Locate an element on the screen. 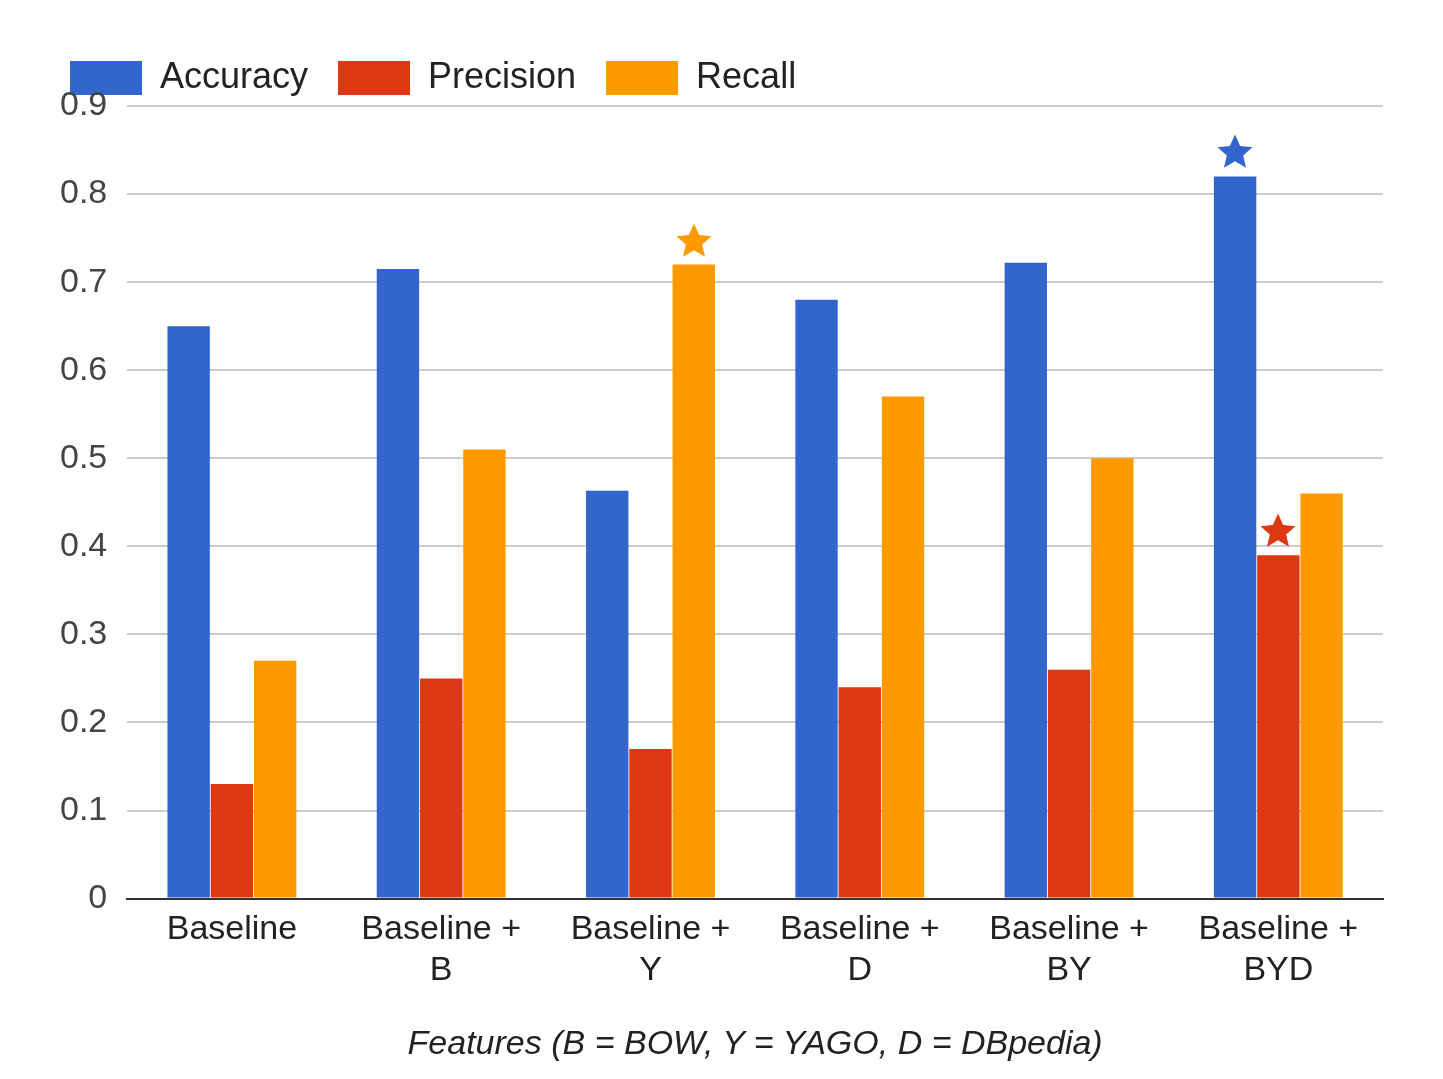  x-tick-label: Baseline + BY is located at coordinates (1069, 948).